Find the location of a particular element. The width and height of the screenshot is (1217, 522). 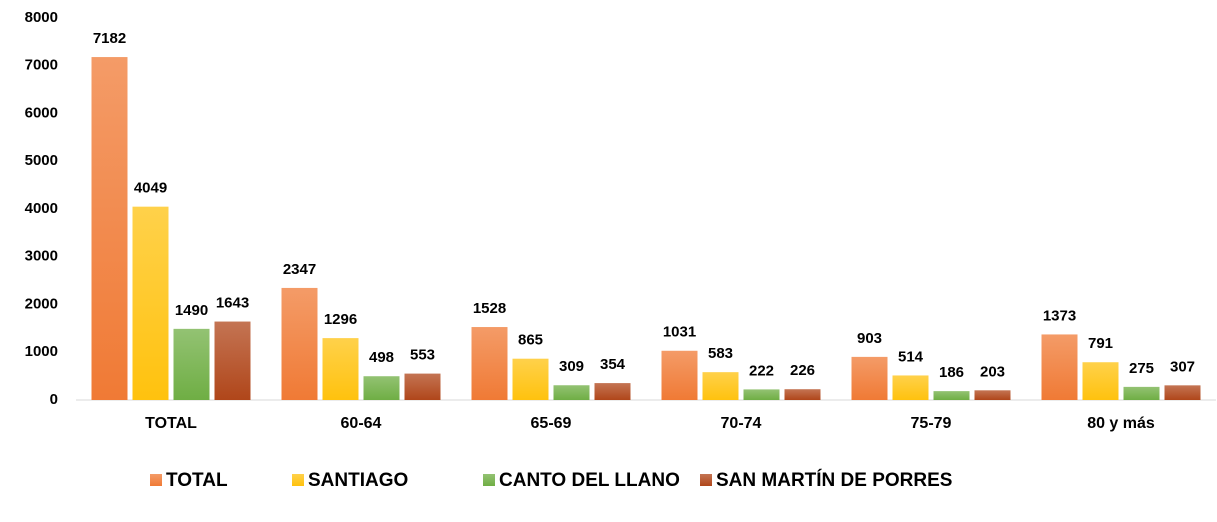

value-label: 498 is located at coordinates (381, 357).